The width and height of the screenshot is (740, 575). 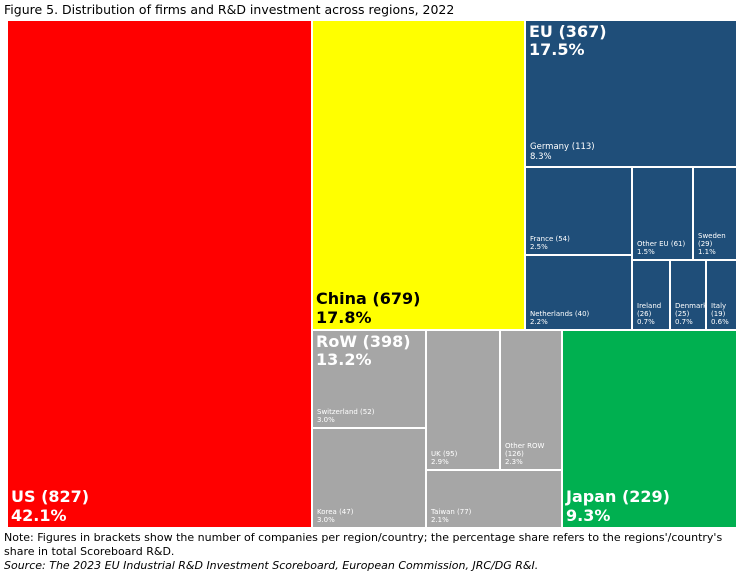 What do you see at coordinates (370, 516) in the screenshot?
I see `cell-label: Korea (47) 3.0%` at bounding box center [370, 516].